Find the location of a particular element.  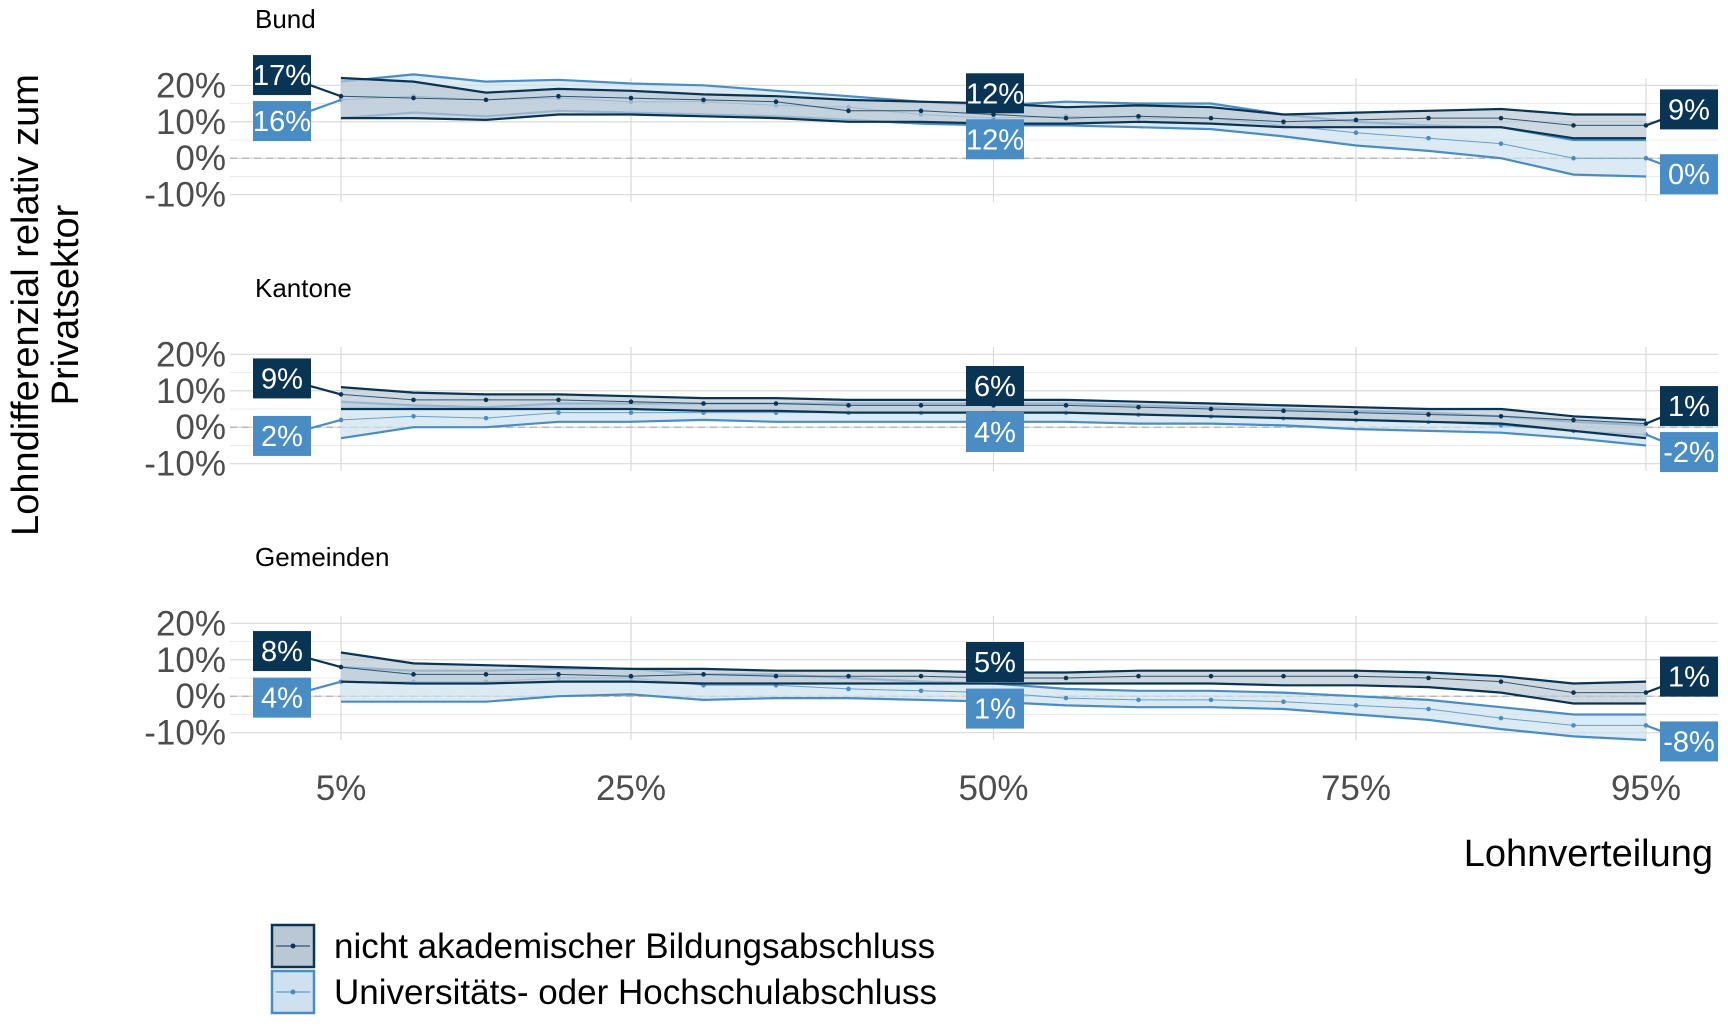

facet-title: Kantone is located at coordinates (303, 288).